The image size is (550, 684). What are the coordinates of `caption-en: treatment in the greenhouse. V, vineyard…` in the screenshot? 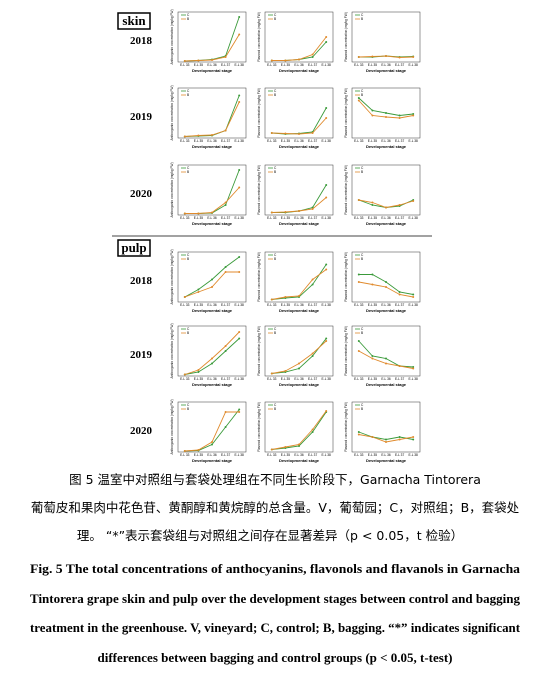 It's located at (275, 628).